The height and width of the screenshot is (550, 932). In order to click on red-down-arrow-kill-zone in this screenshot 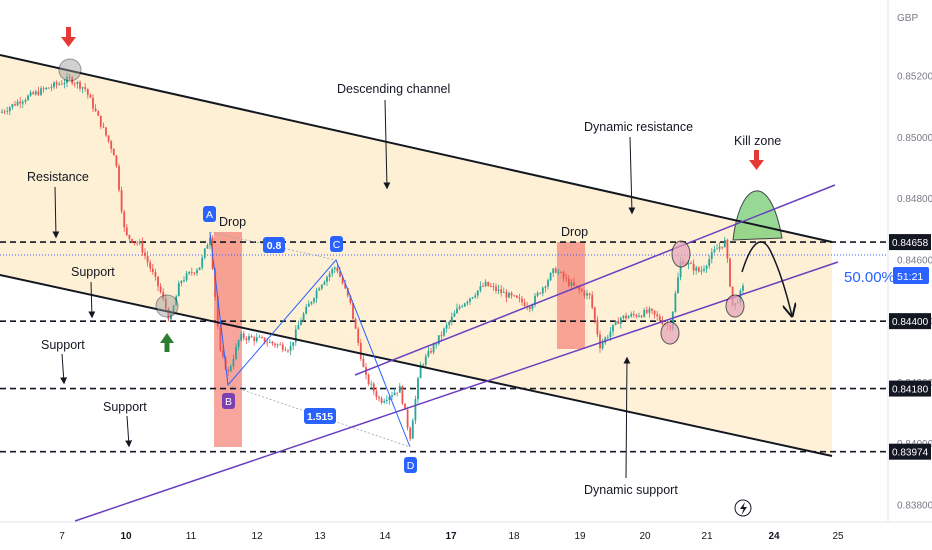, I will do `click(756, 160)`.